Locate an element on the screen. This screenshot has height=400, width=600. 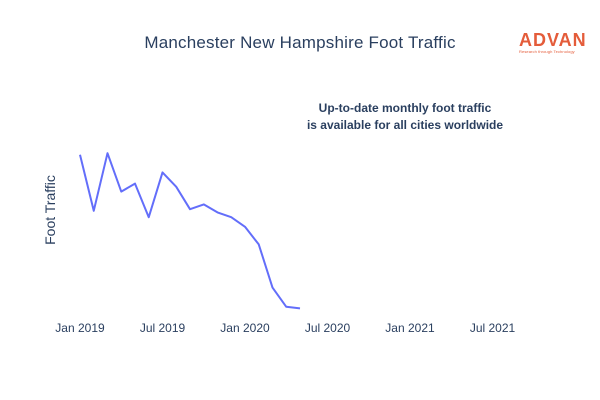
logo-wordmark: ADVAN is located at coordinates (553, 40).